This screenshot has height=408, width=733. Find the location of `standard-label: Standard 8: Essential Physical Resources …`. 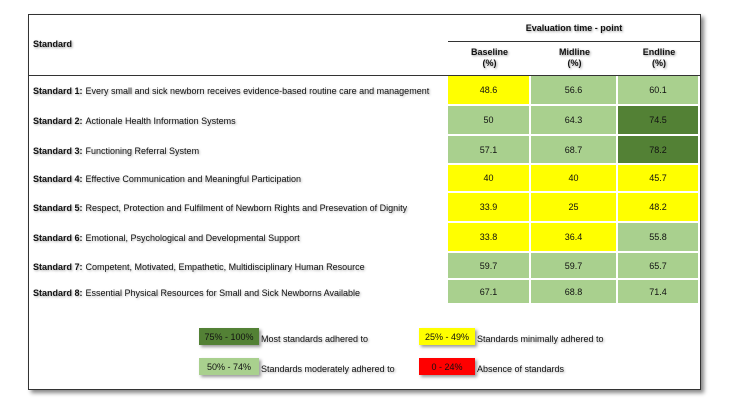

standard-label: Standard 8: Essential Physical Resources … is located at coordinates (196, 292).